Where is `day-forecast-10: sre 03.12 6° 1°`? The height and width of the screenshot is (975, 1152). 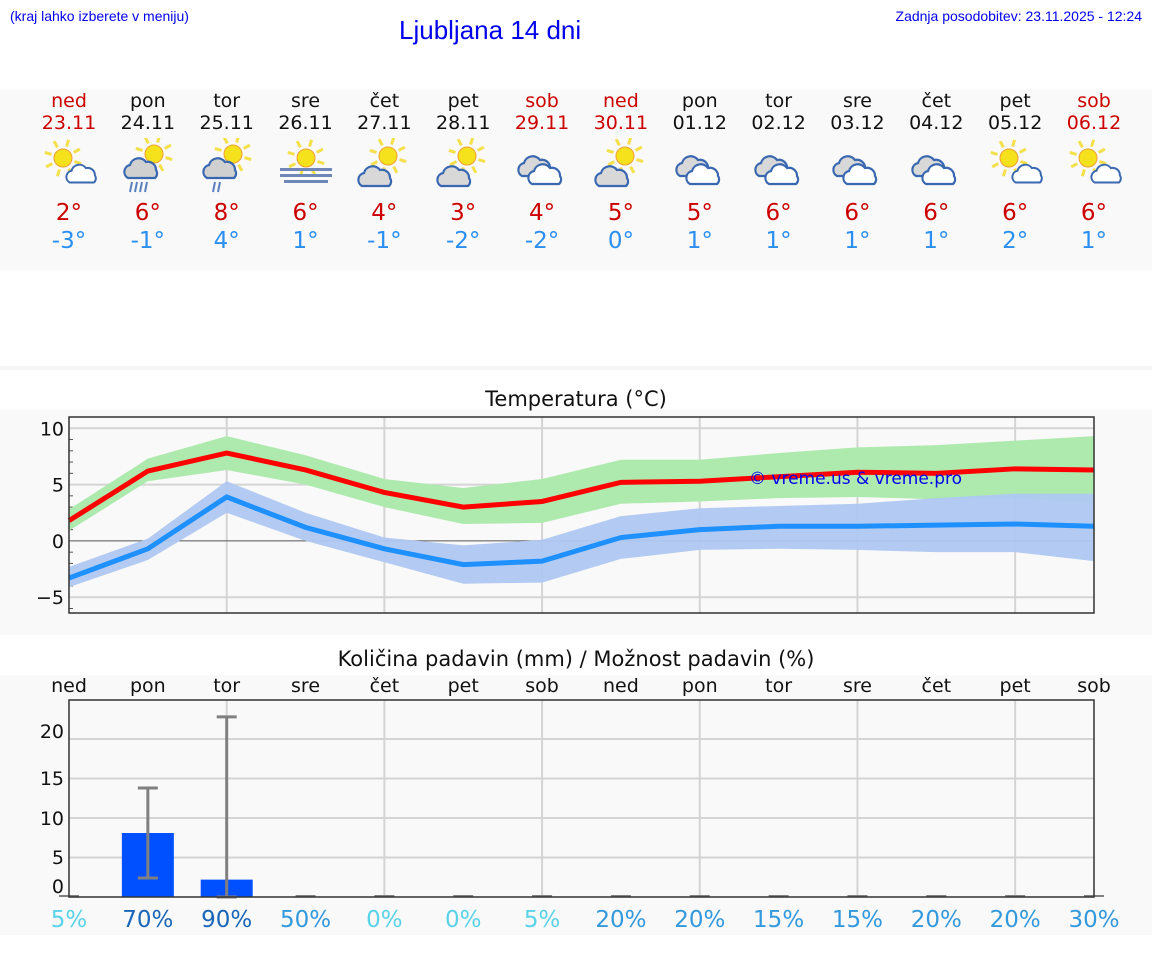
day-forecast-10: sre 03.12 6° 1° is located at coordinates (857, 172).